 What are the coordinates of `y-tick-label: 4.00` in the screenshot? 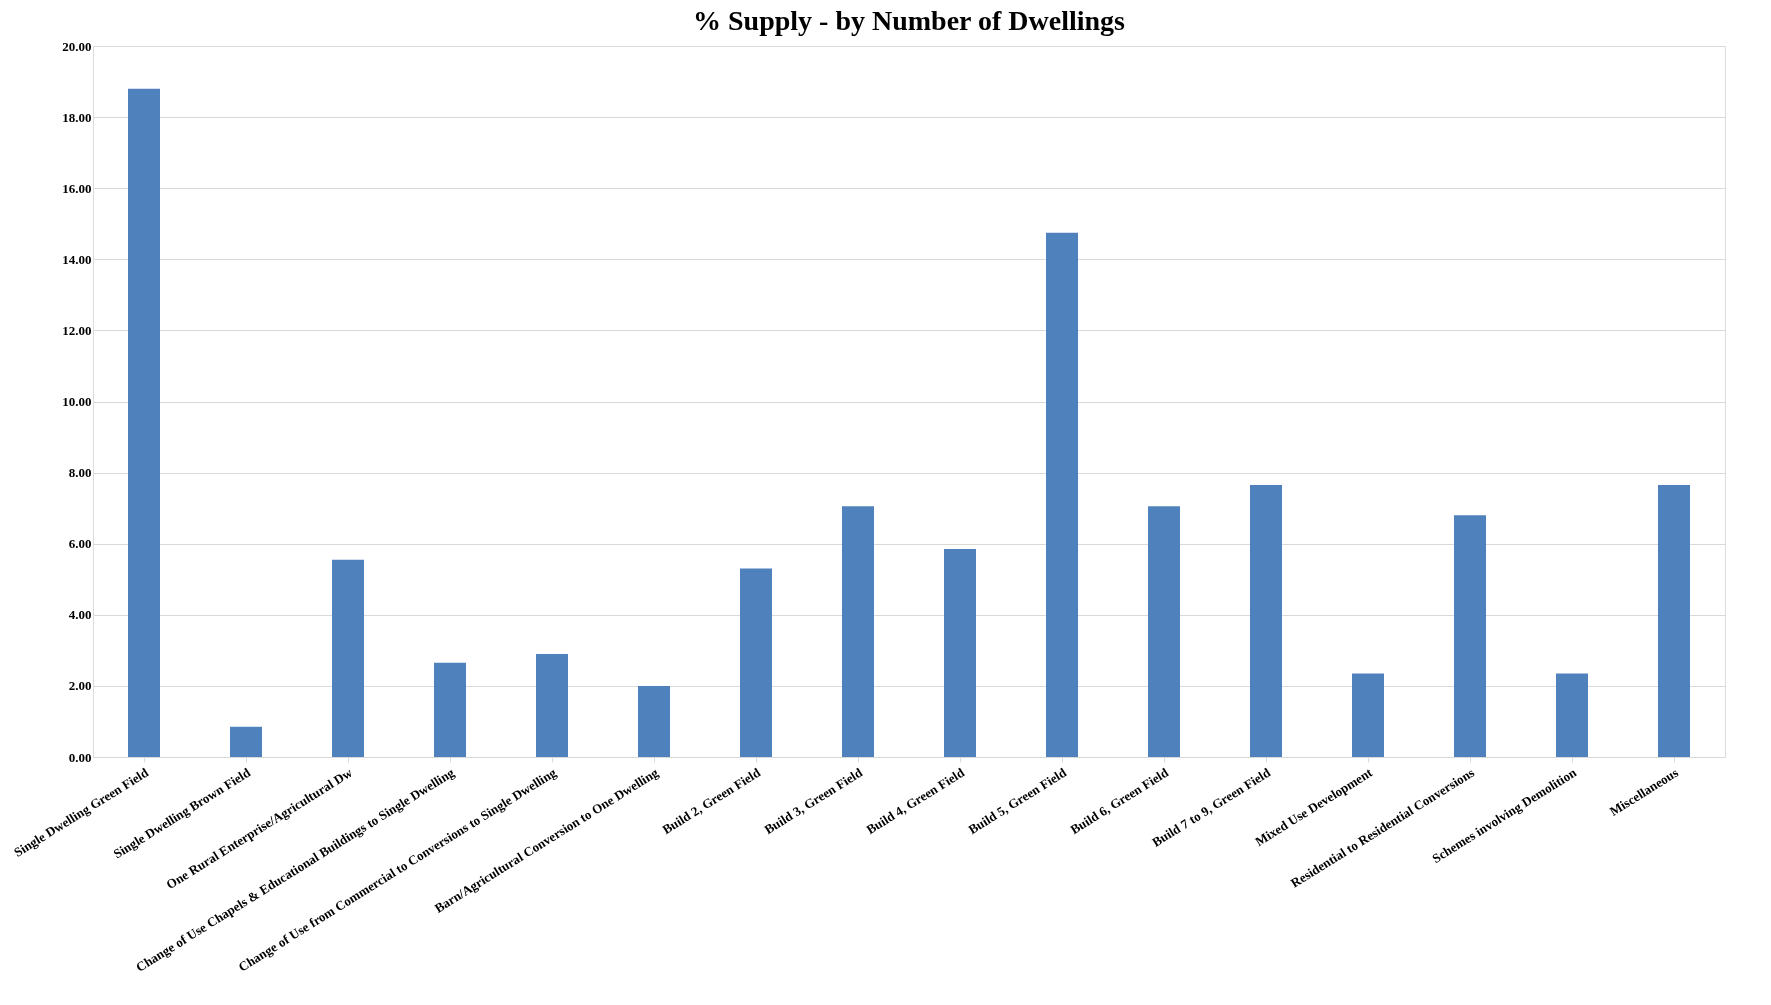 It's located at (80, 615).